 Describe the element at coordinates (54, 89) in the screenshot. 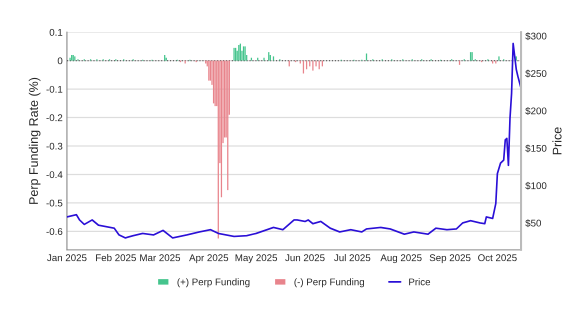

I see `y-tick-label: -0.1` at that location.